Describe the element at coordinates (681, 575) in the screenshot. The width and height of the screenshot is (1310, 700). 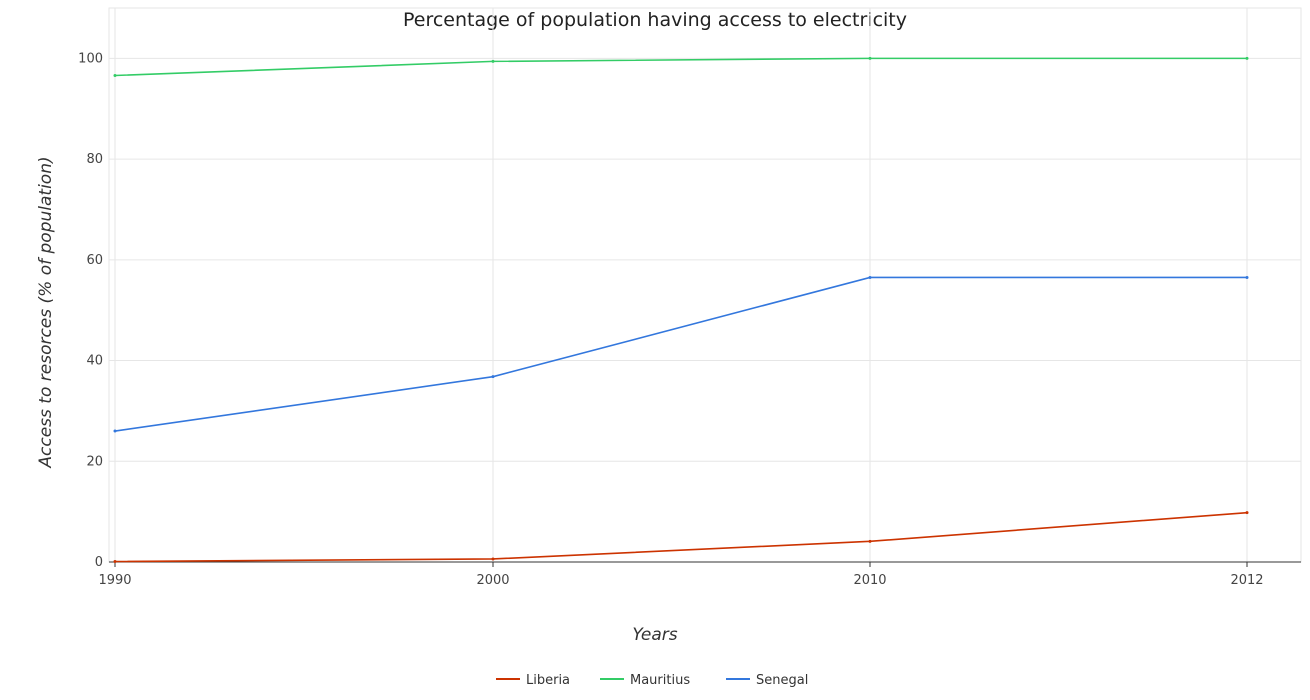
I see `x-axis-ticks: 1990 2000 2010 2012` at that location.